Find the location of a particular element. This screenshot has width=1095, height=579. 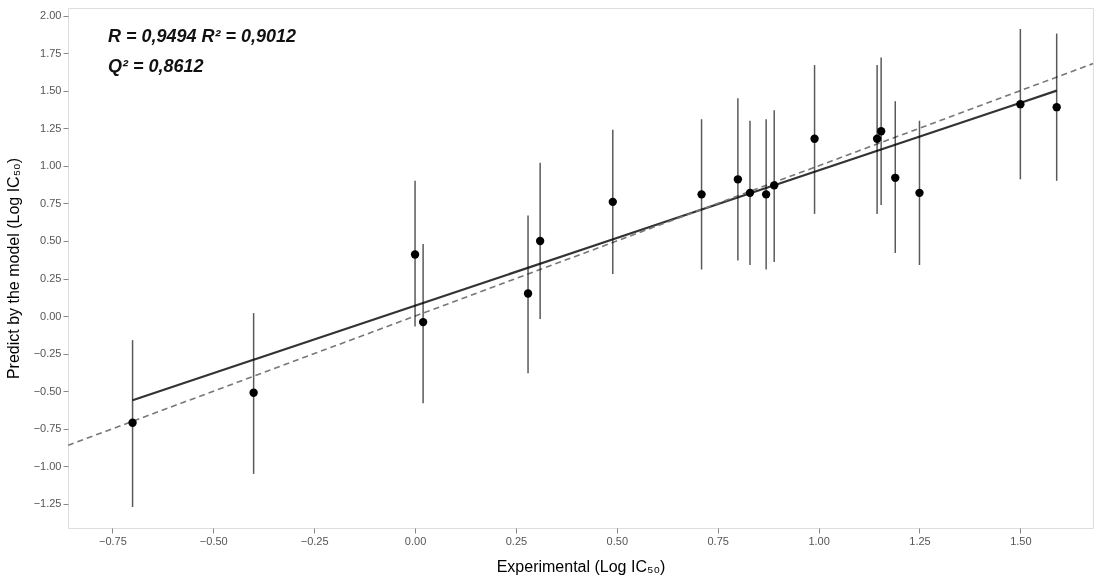

annotation: Q² = 0,8612 is located at coordinates (156, 66).